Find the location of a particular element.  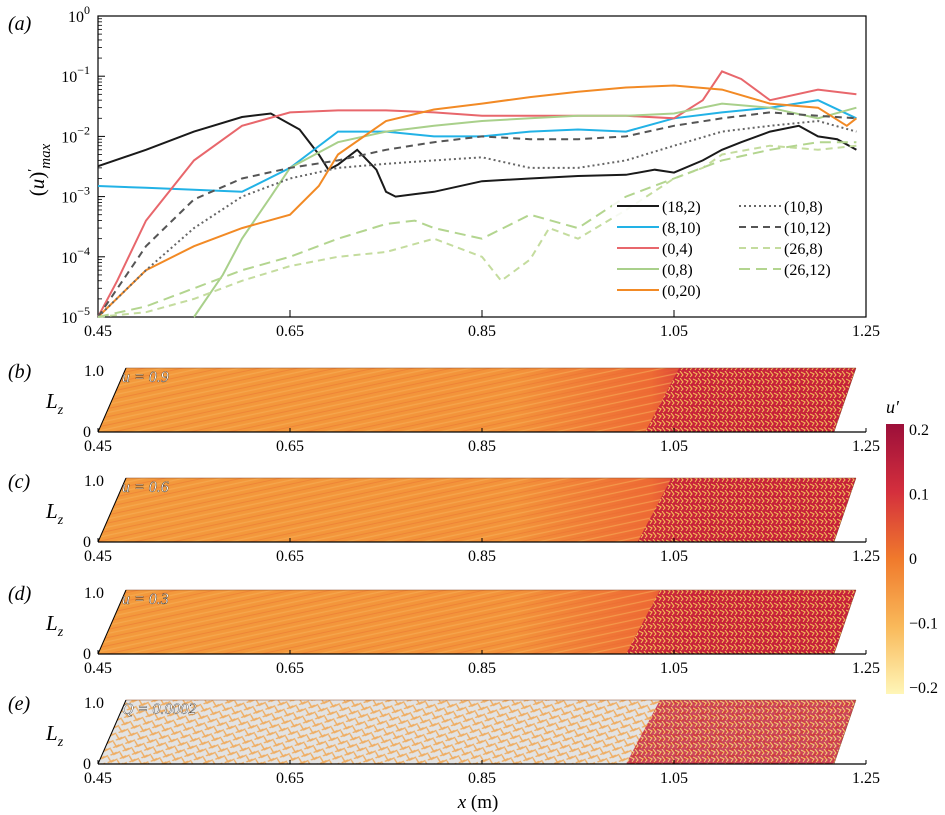

y-tick-label: 10⁻⁴ is located at coordinates (75, 255).